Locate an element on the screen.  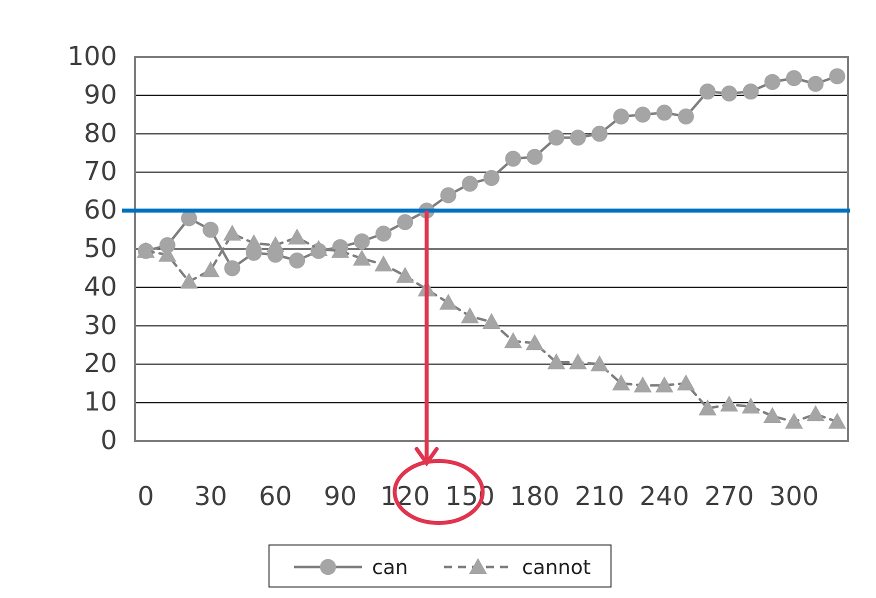
y-tick-label: 90 is located at coordinates (100, 95).